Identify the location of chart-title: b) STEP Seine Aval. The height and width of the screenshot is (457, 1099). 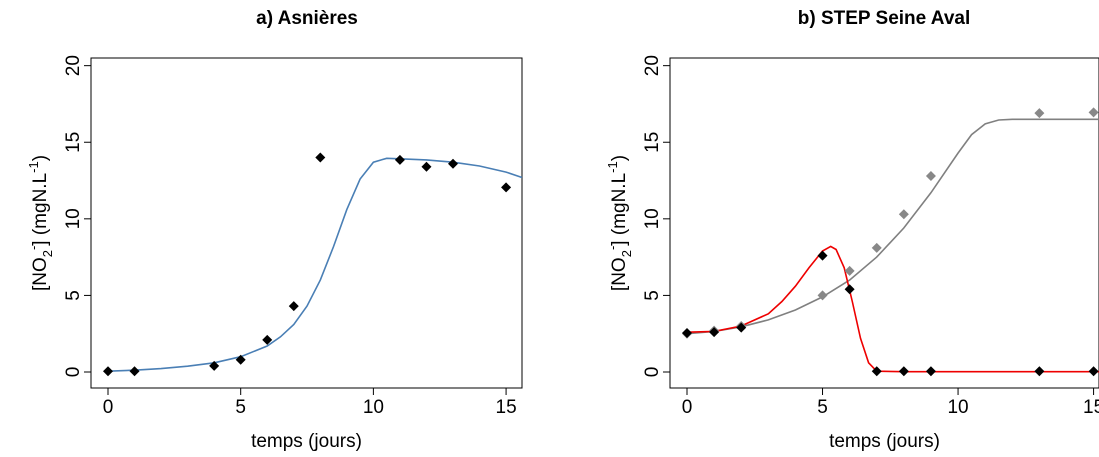
(884, 18).